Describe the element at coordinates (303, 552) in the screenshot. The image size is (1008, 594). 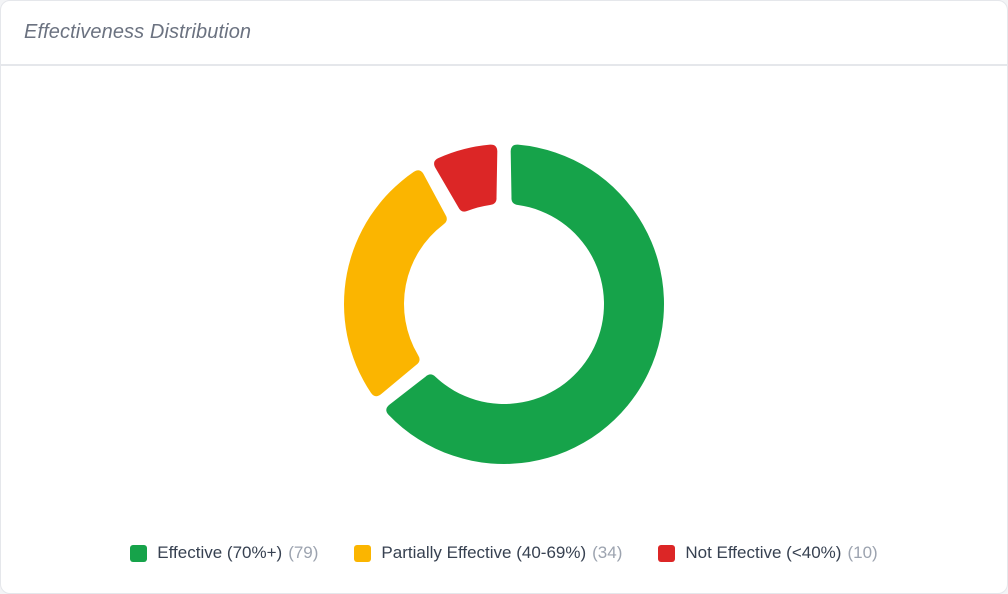
I see `legend-count: (79)` at that location.